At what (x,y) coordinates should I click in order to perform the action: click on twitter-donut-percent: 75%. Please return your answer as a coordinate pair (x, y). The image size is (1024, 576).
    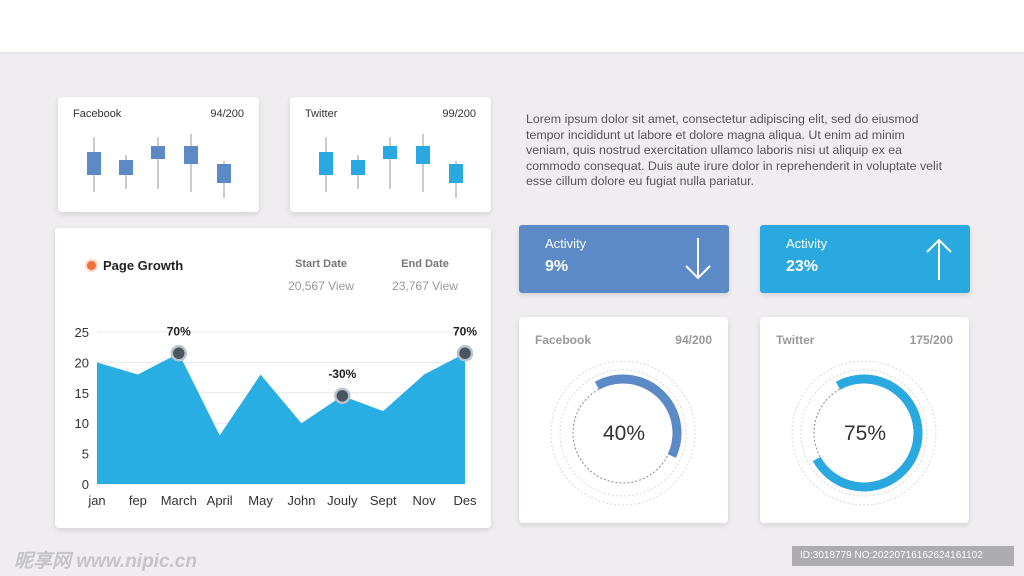
    Looking at the image, I should click on (865, 433).